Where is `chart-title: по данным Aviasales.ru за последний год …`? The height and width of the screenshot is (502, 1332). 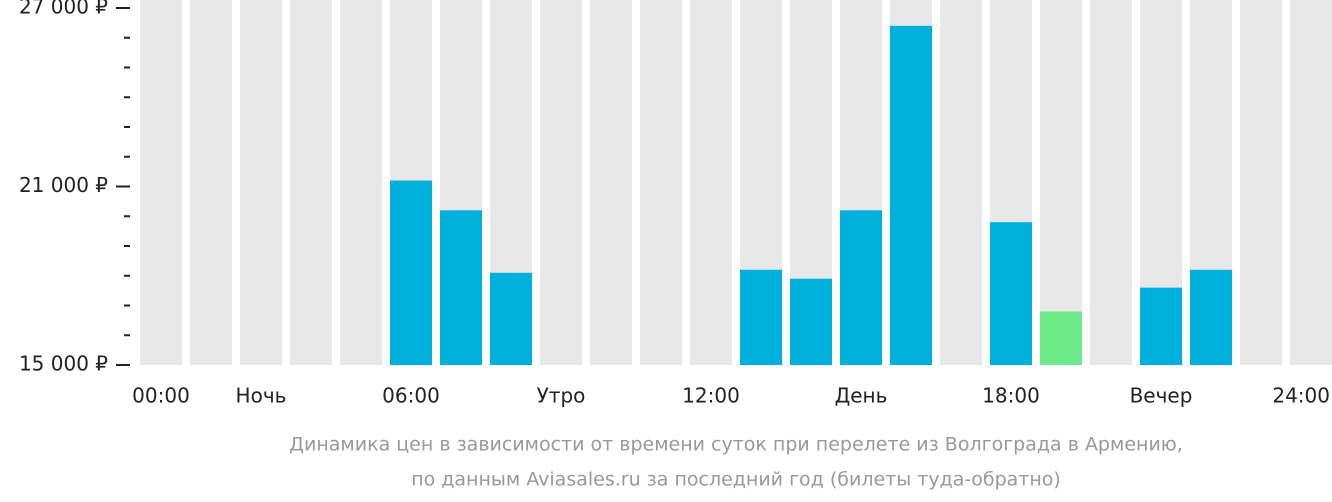 chart-title: по данным Aviasales.ru за последний год … is located at coordinates (736, 480).